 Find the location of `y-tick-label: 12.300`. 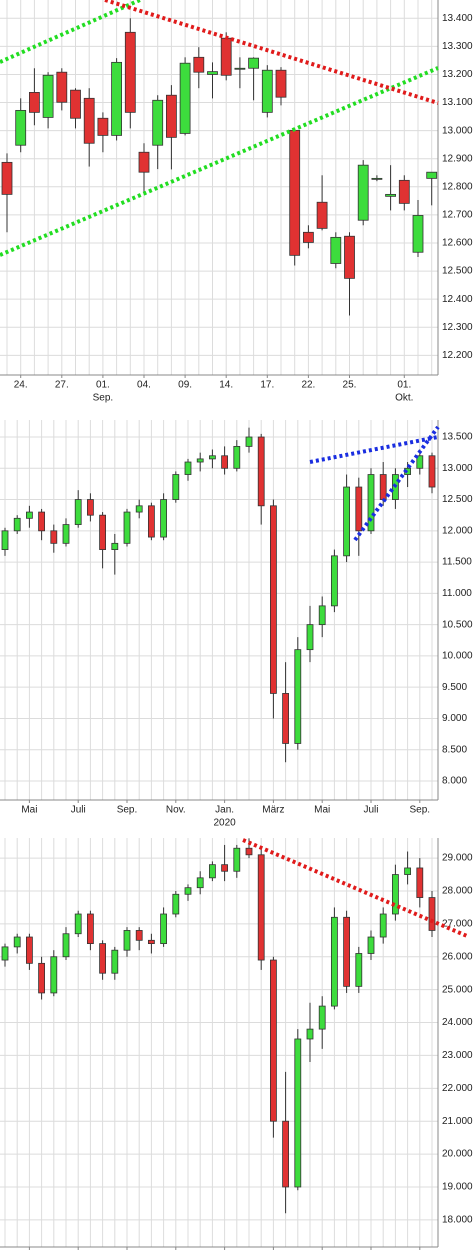

y-tick-label: 12.300 is located at coordinates (457, 327).